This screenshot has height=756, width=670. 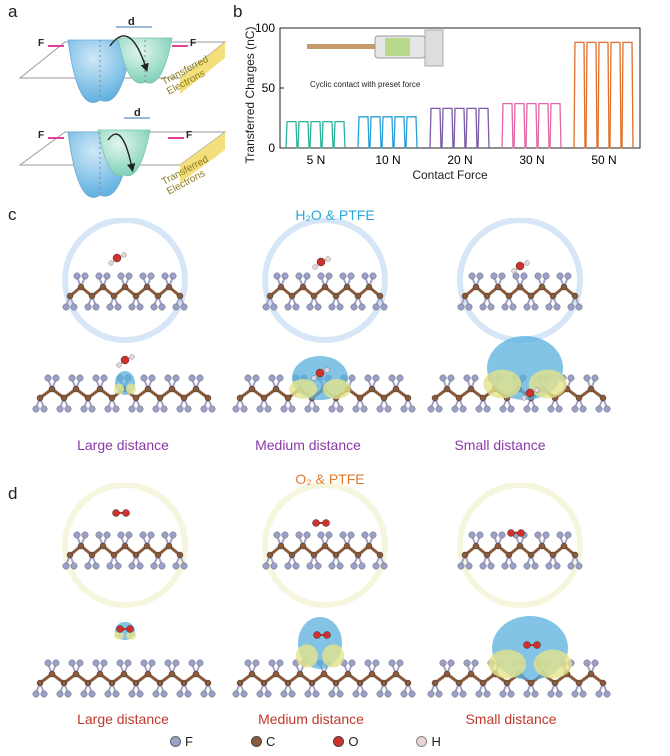 What do you see at coordinates (500, 445) in the screenshot?
I see `c-distance-small: Small distance` at bounding box center [500, 445].